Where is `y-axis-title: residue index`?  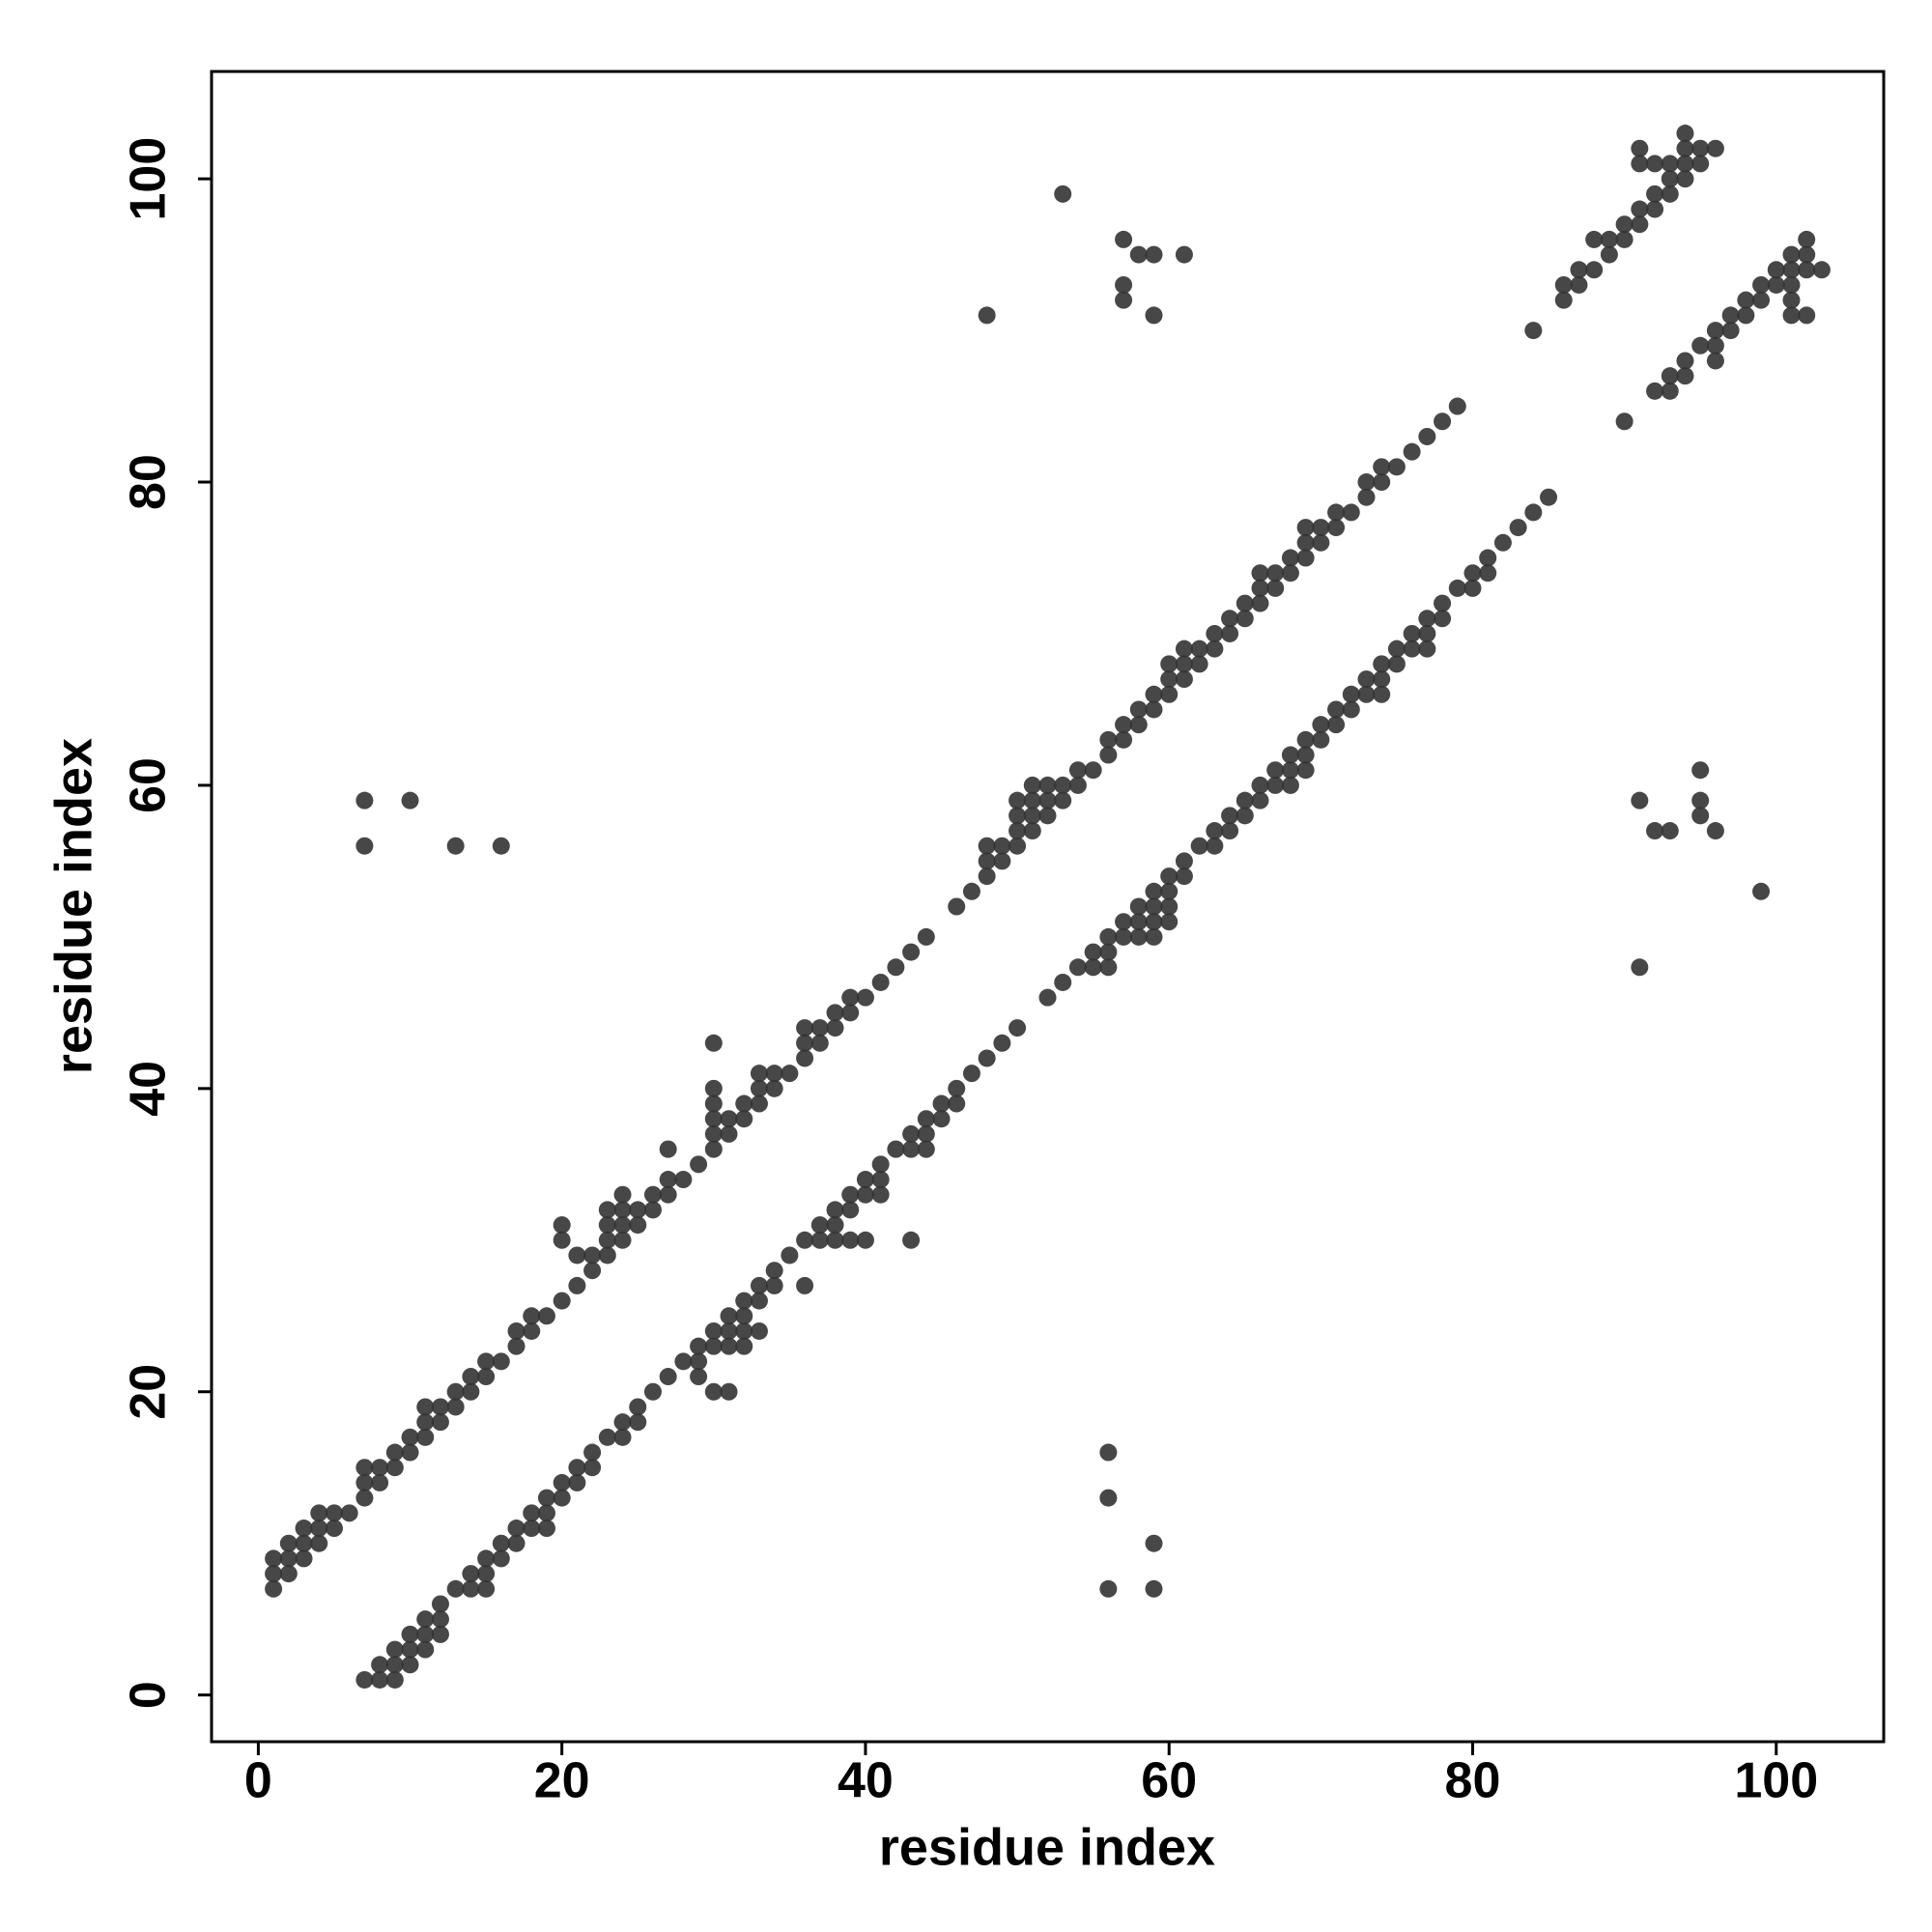
y-axis-title: residue index is located at coordinates (73, 906).